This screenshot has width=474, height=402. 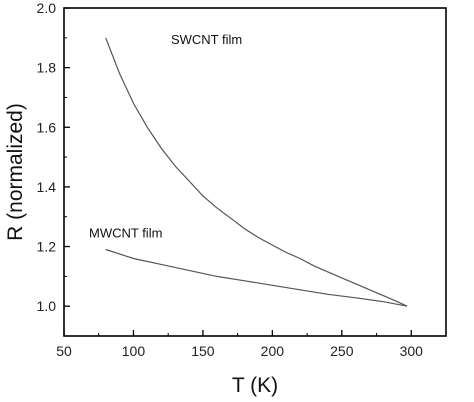 What do you see at coordinates (64, 351) in the screenshot?
I see `x-tick-label: 50` at bounding box center [64, 351].